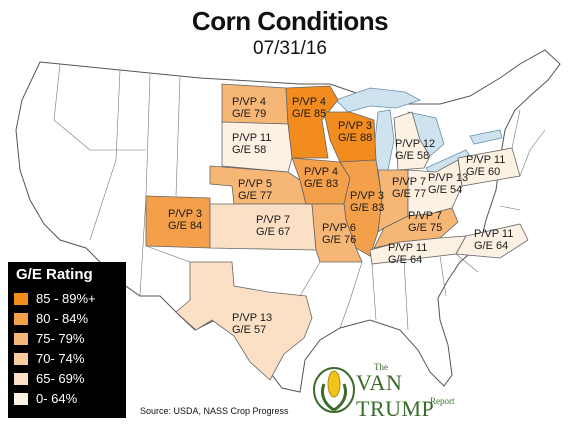  I want to click on label-texas: P/VP 13 G/E 57, so click(252, 324).